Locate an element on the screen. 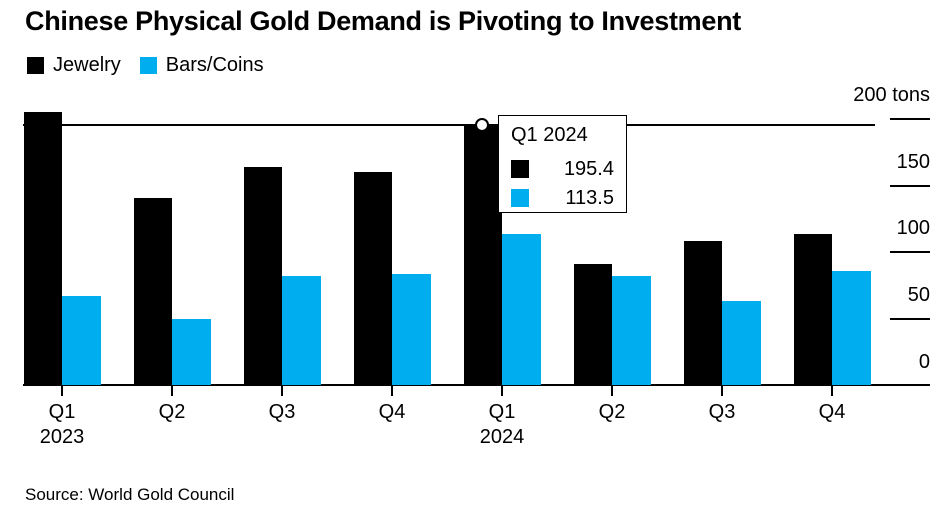  y-tick-label-100: 100 is located at coordinates (913, 228).